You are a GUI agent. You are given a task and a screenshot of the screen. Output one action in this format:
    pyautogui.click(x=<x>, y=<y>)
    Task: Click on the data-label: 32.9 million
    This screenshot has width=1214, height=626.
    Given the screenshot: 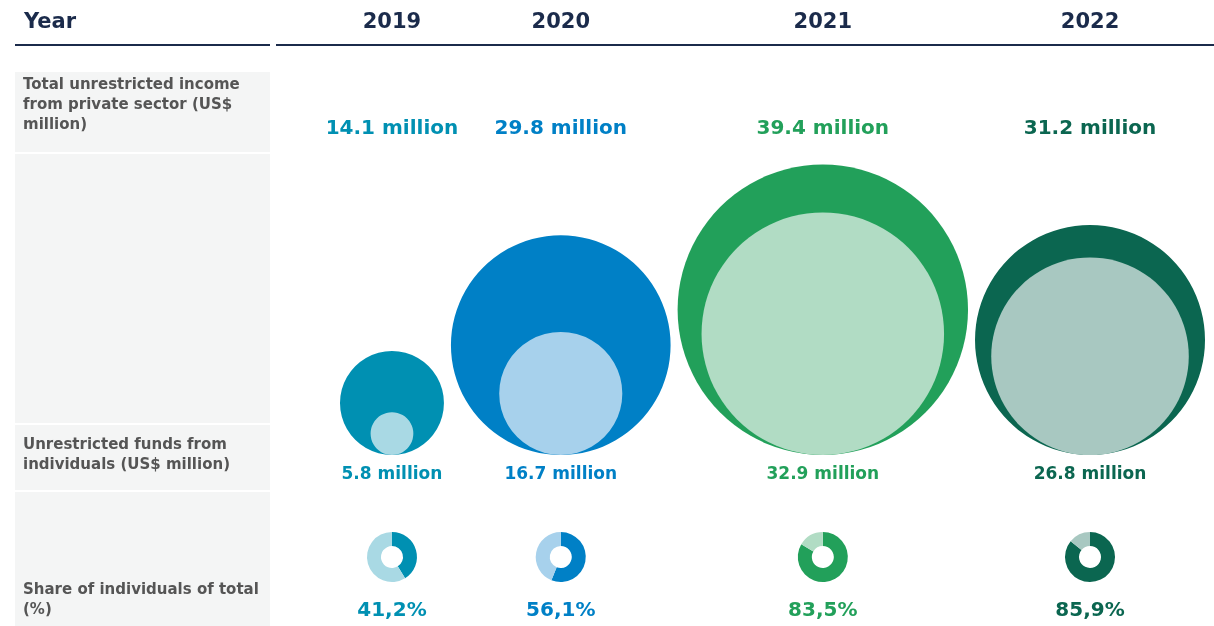 What is the action you would take?
    pyautogui.click(x=823, y=473)
    